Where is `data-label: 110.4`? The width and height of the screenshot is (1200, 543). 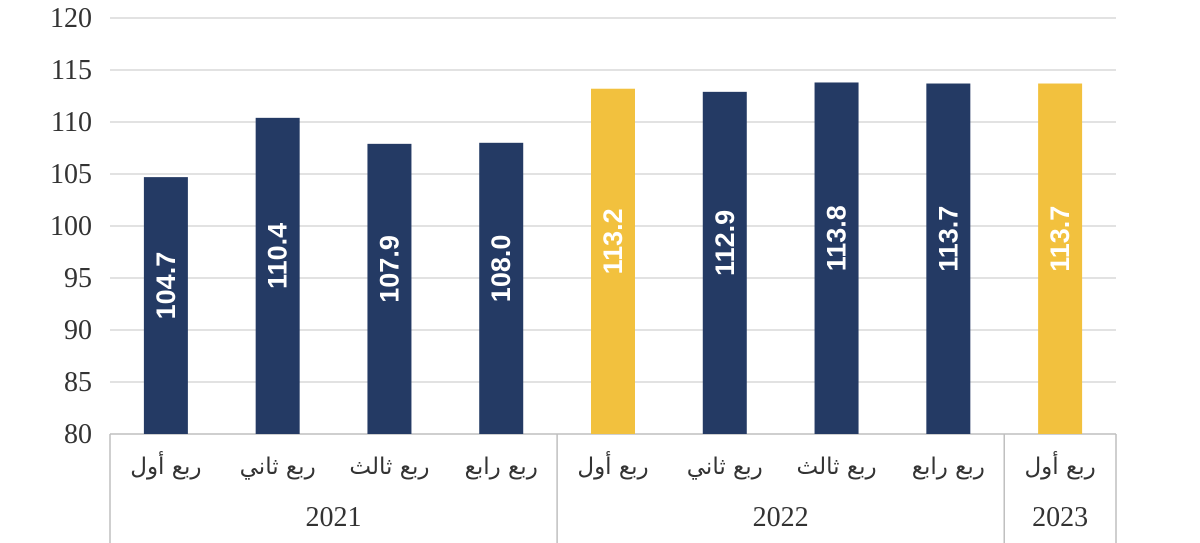 data-label: 110.4 is located at coordinates (278, 256).